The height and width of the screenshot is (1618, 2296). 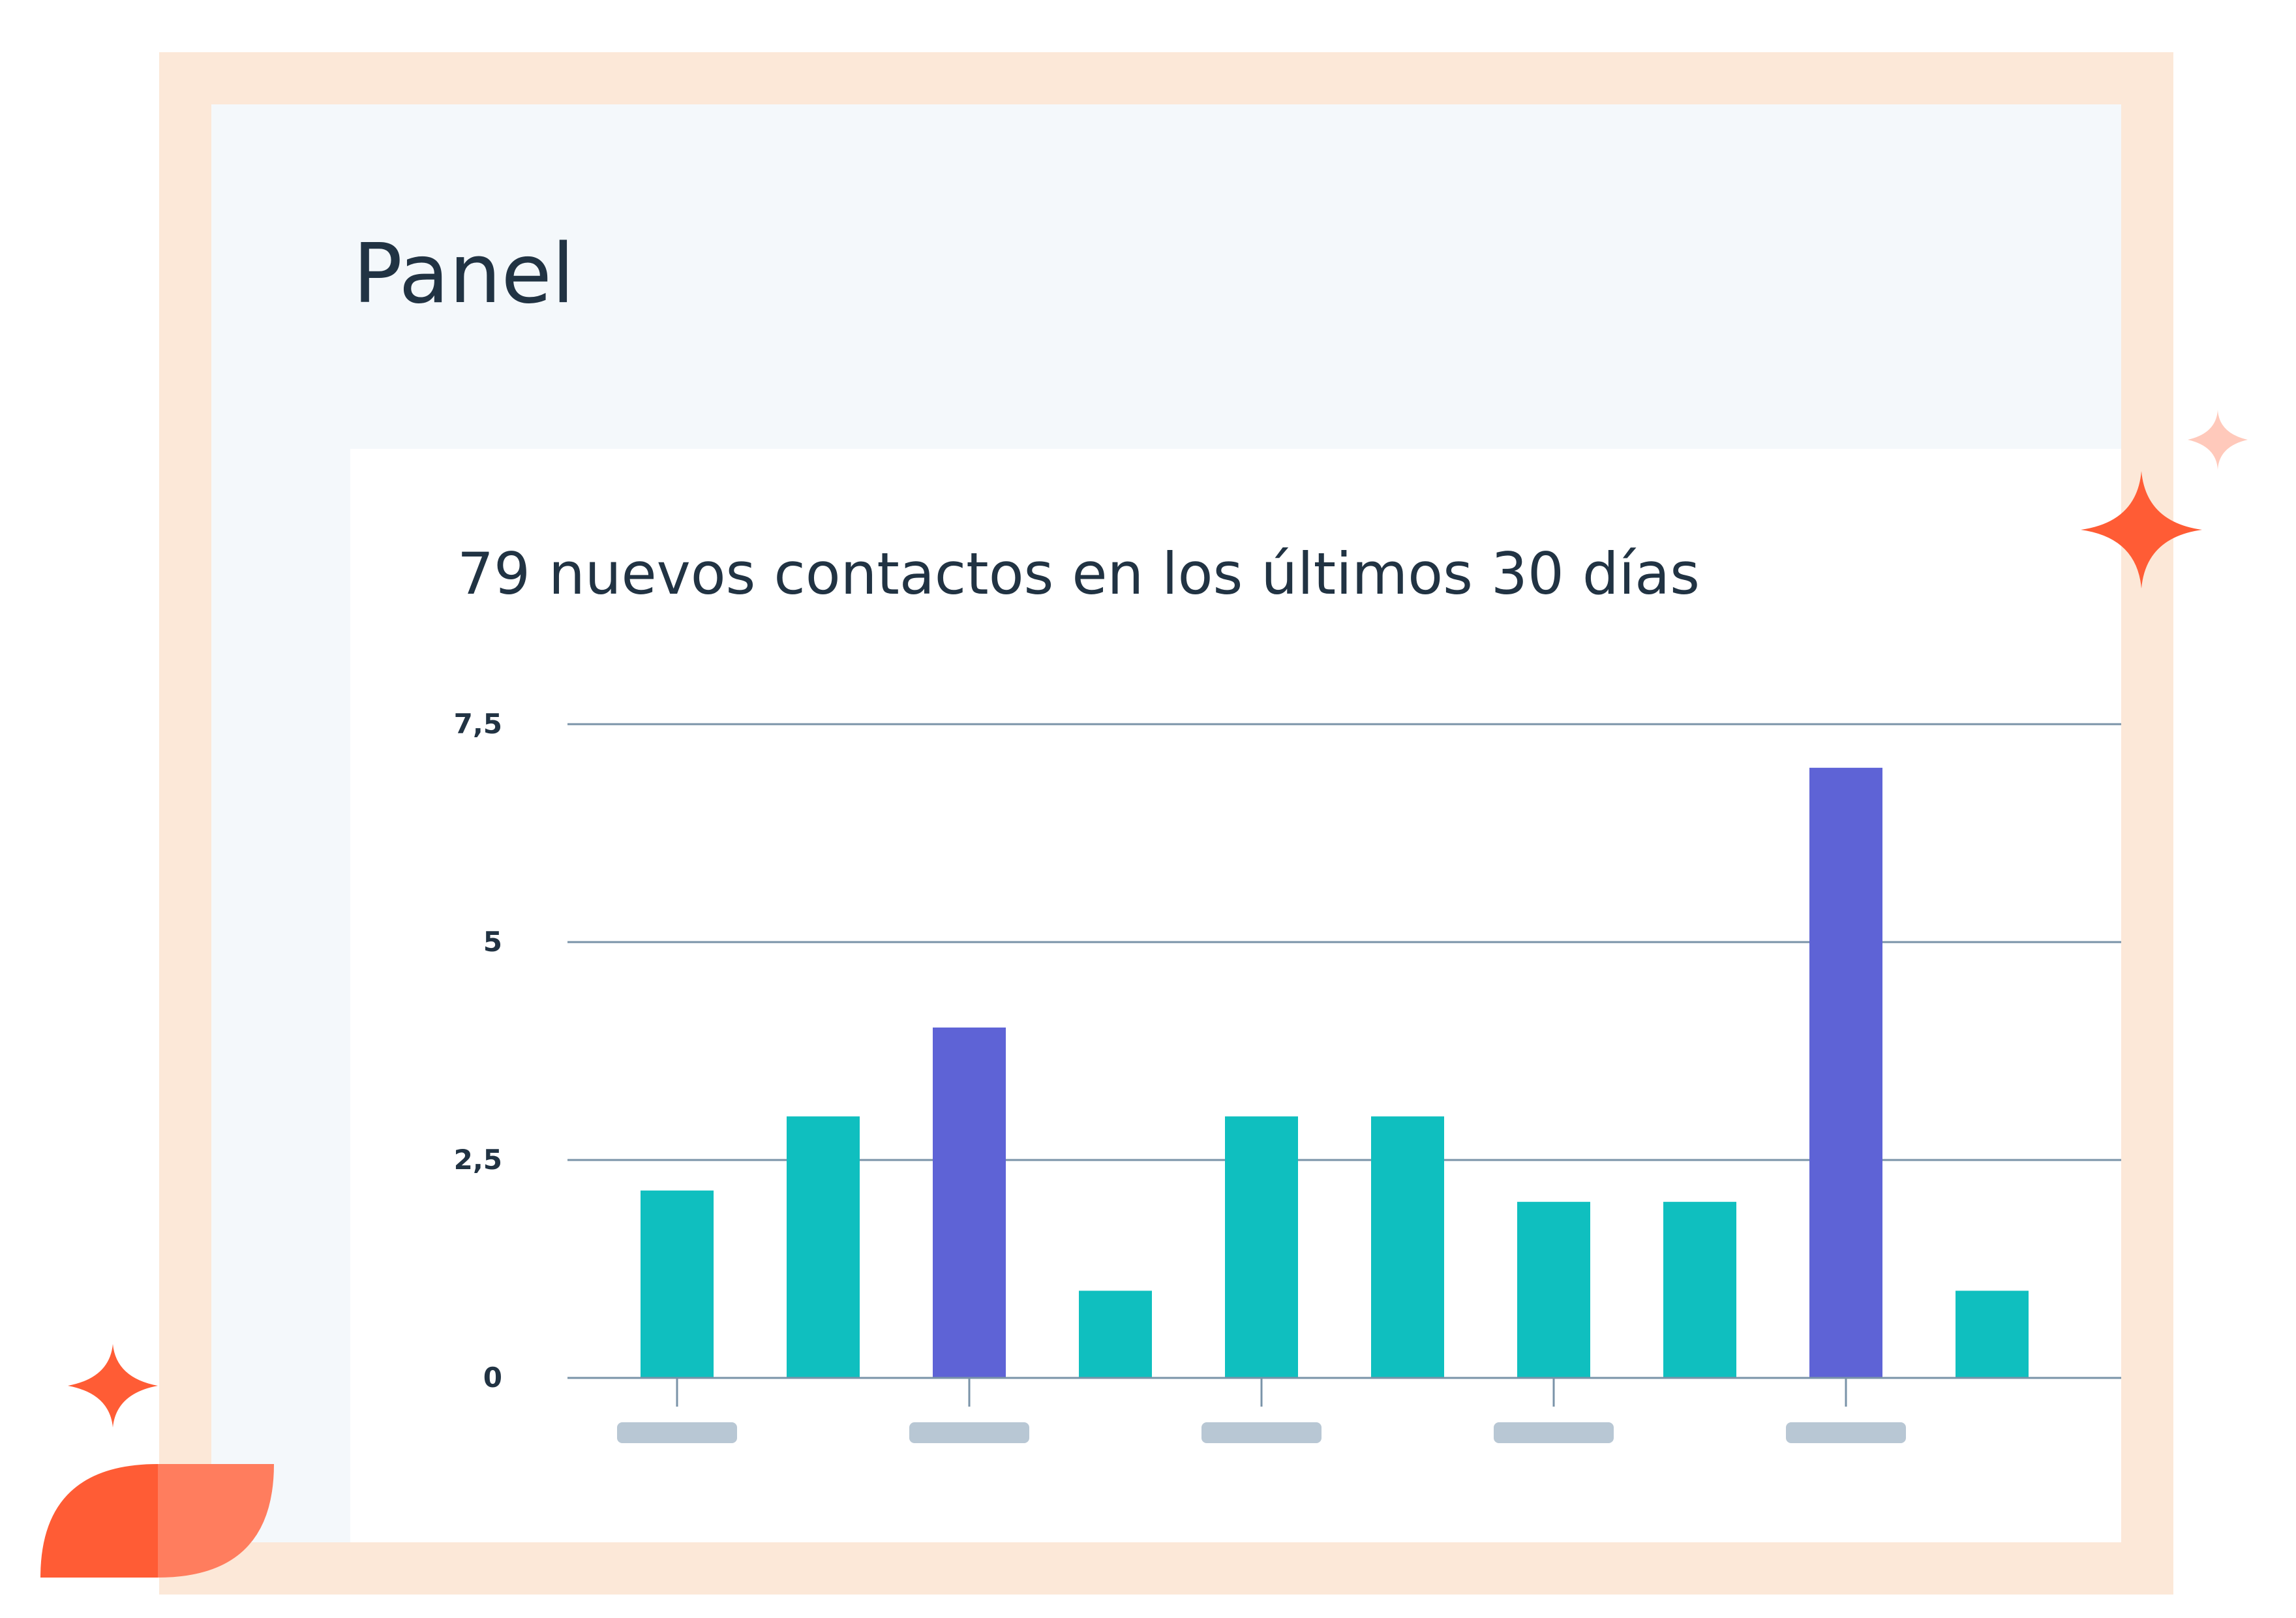 I want to click on y-tick-label: 2,5, so click(x=478, y=1160).